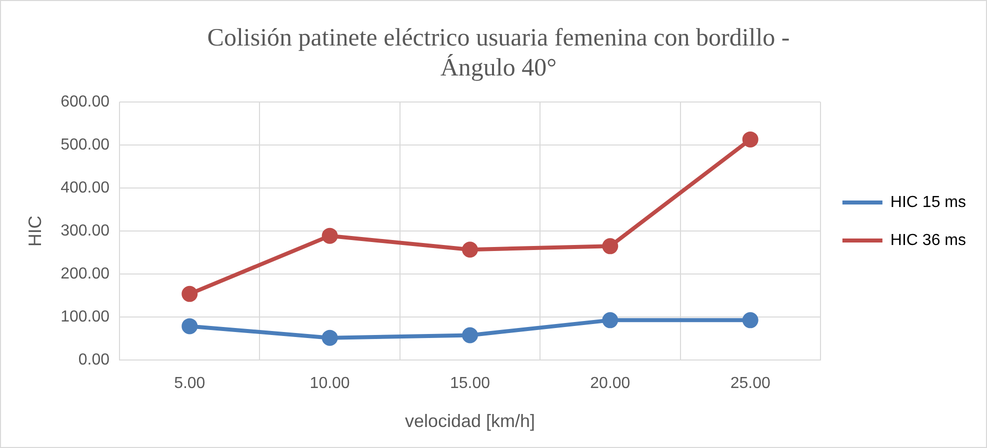  Describe the element at coordinates (85, 187) in the screenshot. I see `y-tick-label: 400.00` at that location.